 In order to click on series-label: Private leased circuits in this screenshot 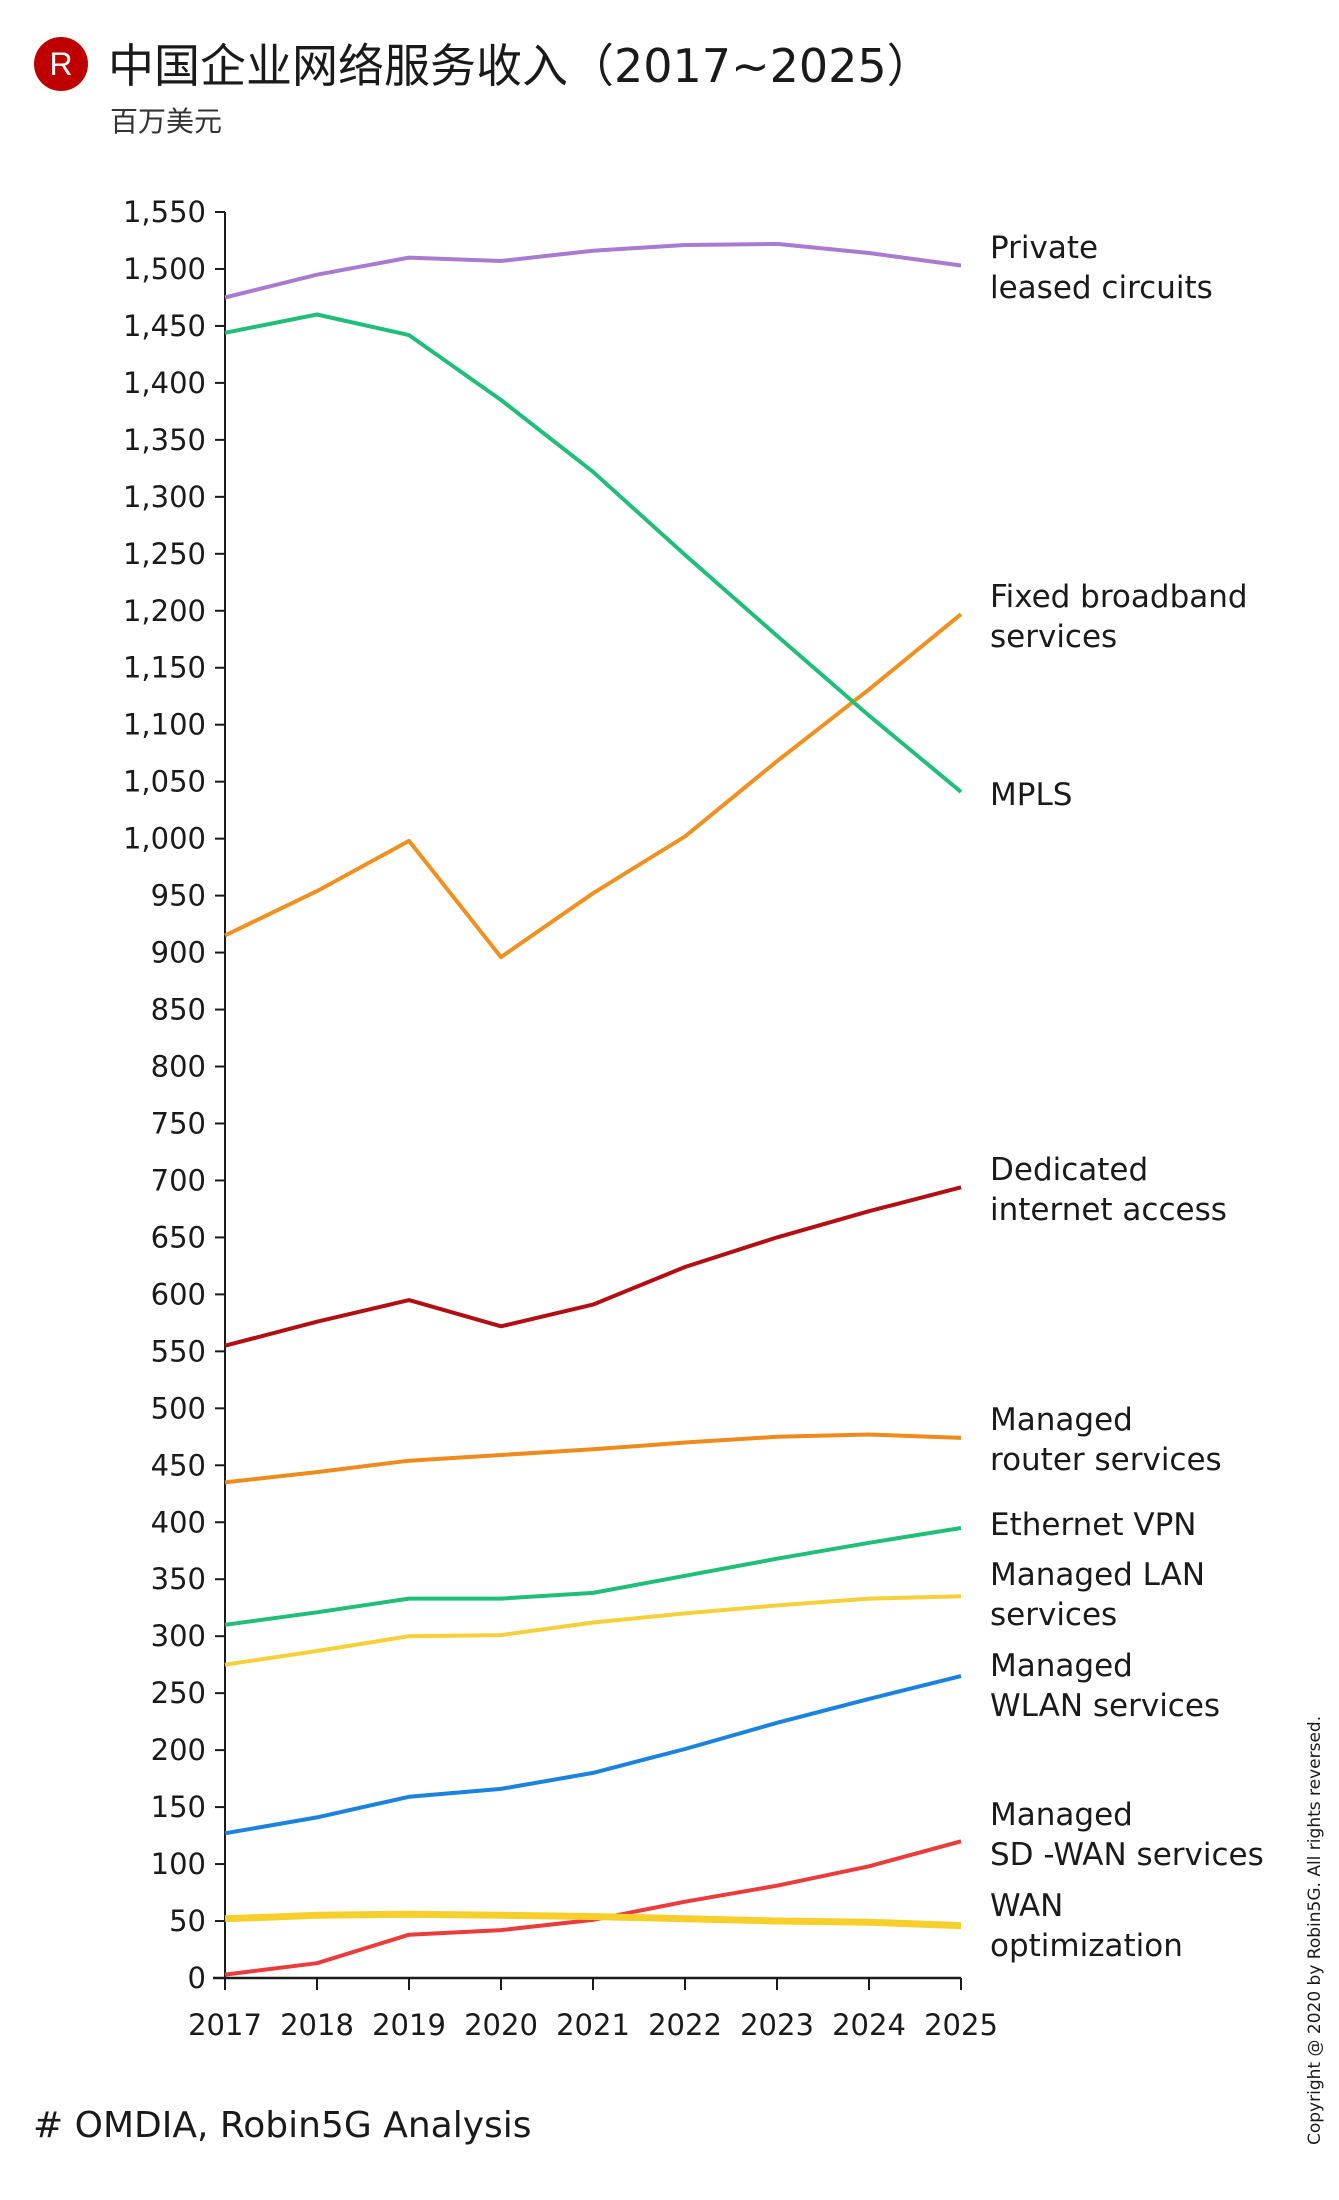, I will do `click(1101, 268)`.